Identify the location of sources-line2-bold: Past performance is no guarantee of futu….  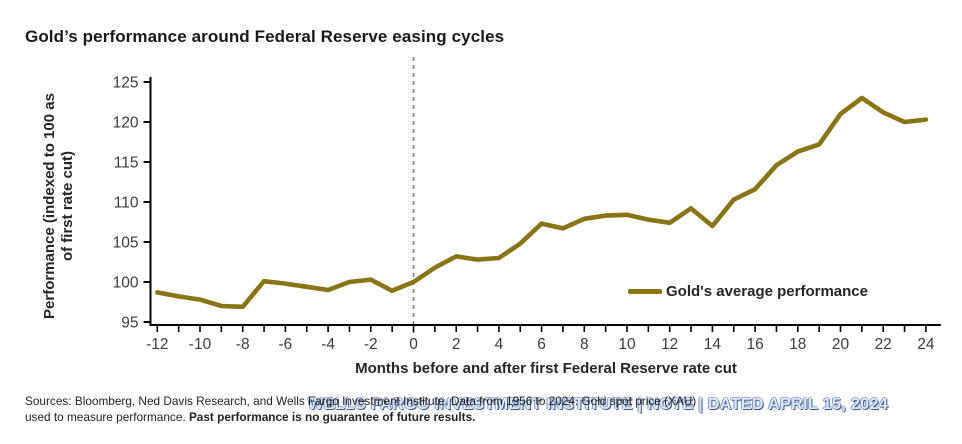
(332, 416).